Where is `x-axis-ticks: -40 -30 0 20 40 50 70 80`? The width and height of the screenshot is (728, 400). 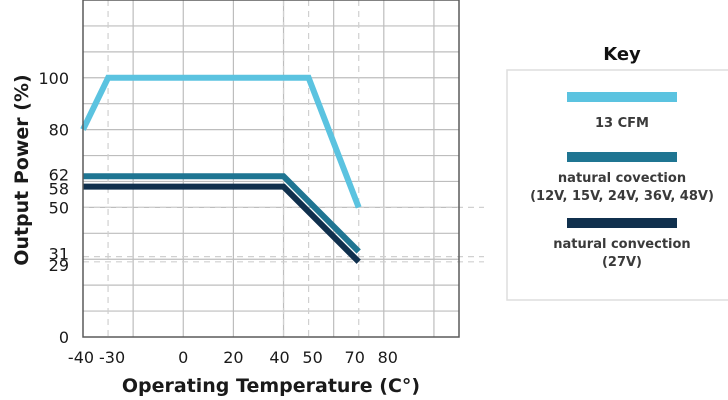
x-axis-ticks: -40 -30 0 20 40 50 70 80 is located at coordinates (233, 357).